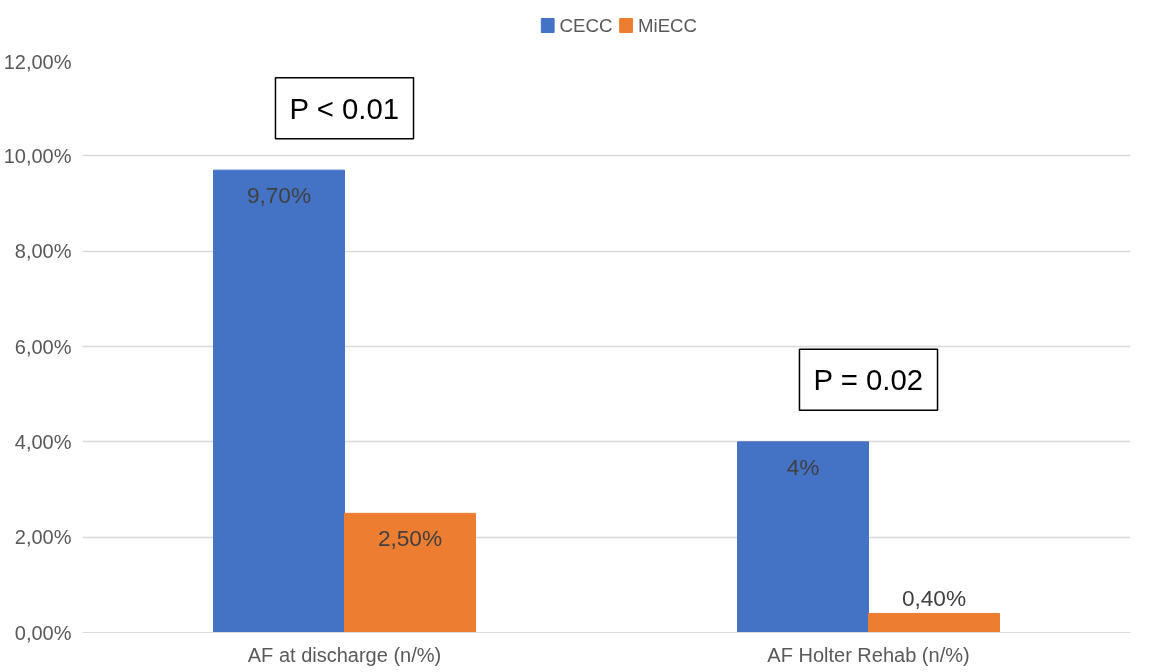  What do you see at coordinates (37, 155) in the screenshot?
I see `y-tick-label: 10,00%` at bounding box center [37, 155].